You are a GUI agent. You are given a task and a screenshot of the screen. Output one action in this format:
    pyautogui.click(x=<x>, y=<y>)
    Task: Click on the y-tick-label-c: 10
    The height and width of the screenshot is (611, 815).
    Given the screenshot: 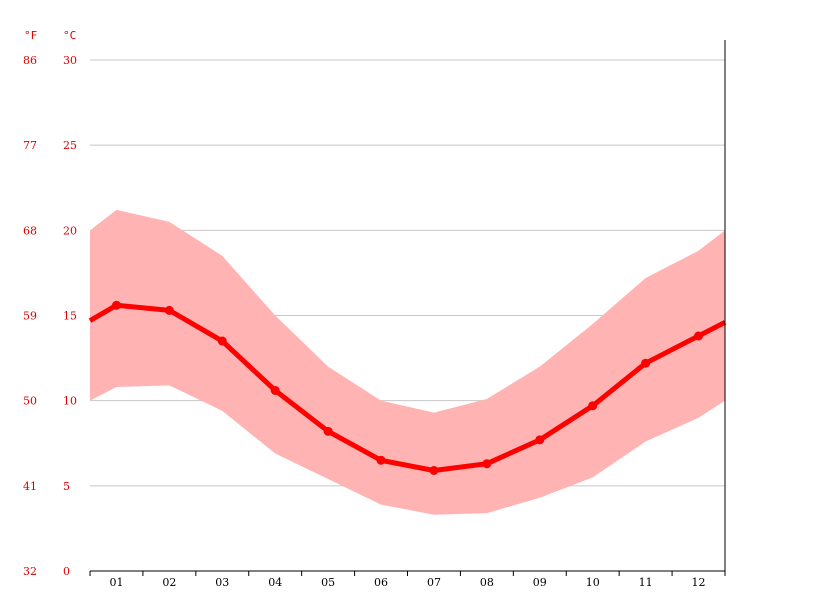 What is the action you would take?
    pyautogui.click(x=70, y=401)
    